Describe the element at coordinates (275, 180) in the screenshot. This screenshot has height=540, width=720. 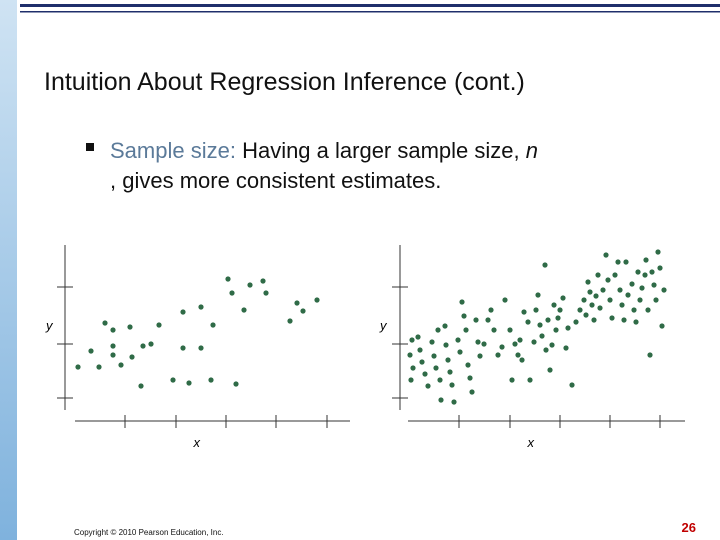
I see `bullet-text-line2: , gives more consistent estimates.` at that location.